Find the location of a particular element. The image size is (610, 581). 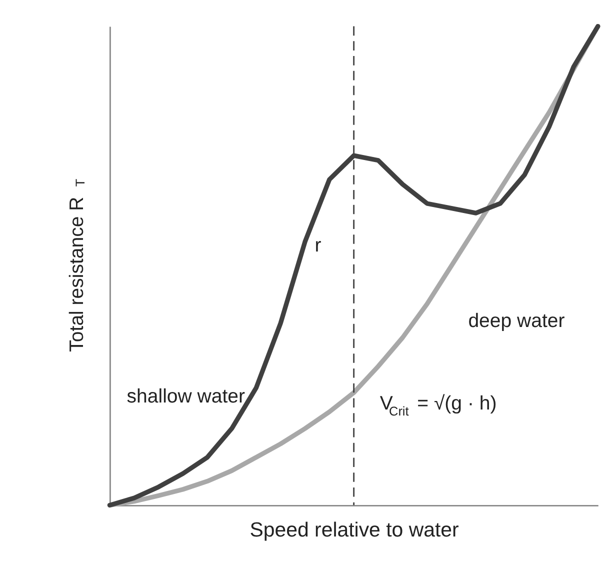

x-axis-title: Speed relative to water is located at coordinates (354, 530).